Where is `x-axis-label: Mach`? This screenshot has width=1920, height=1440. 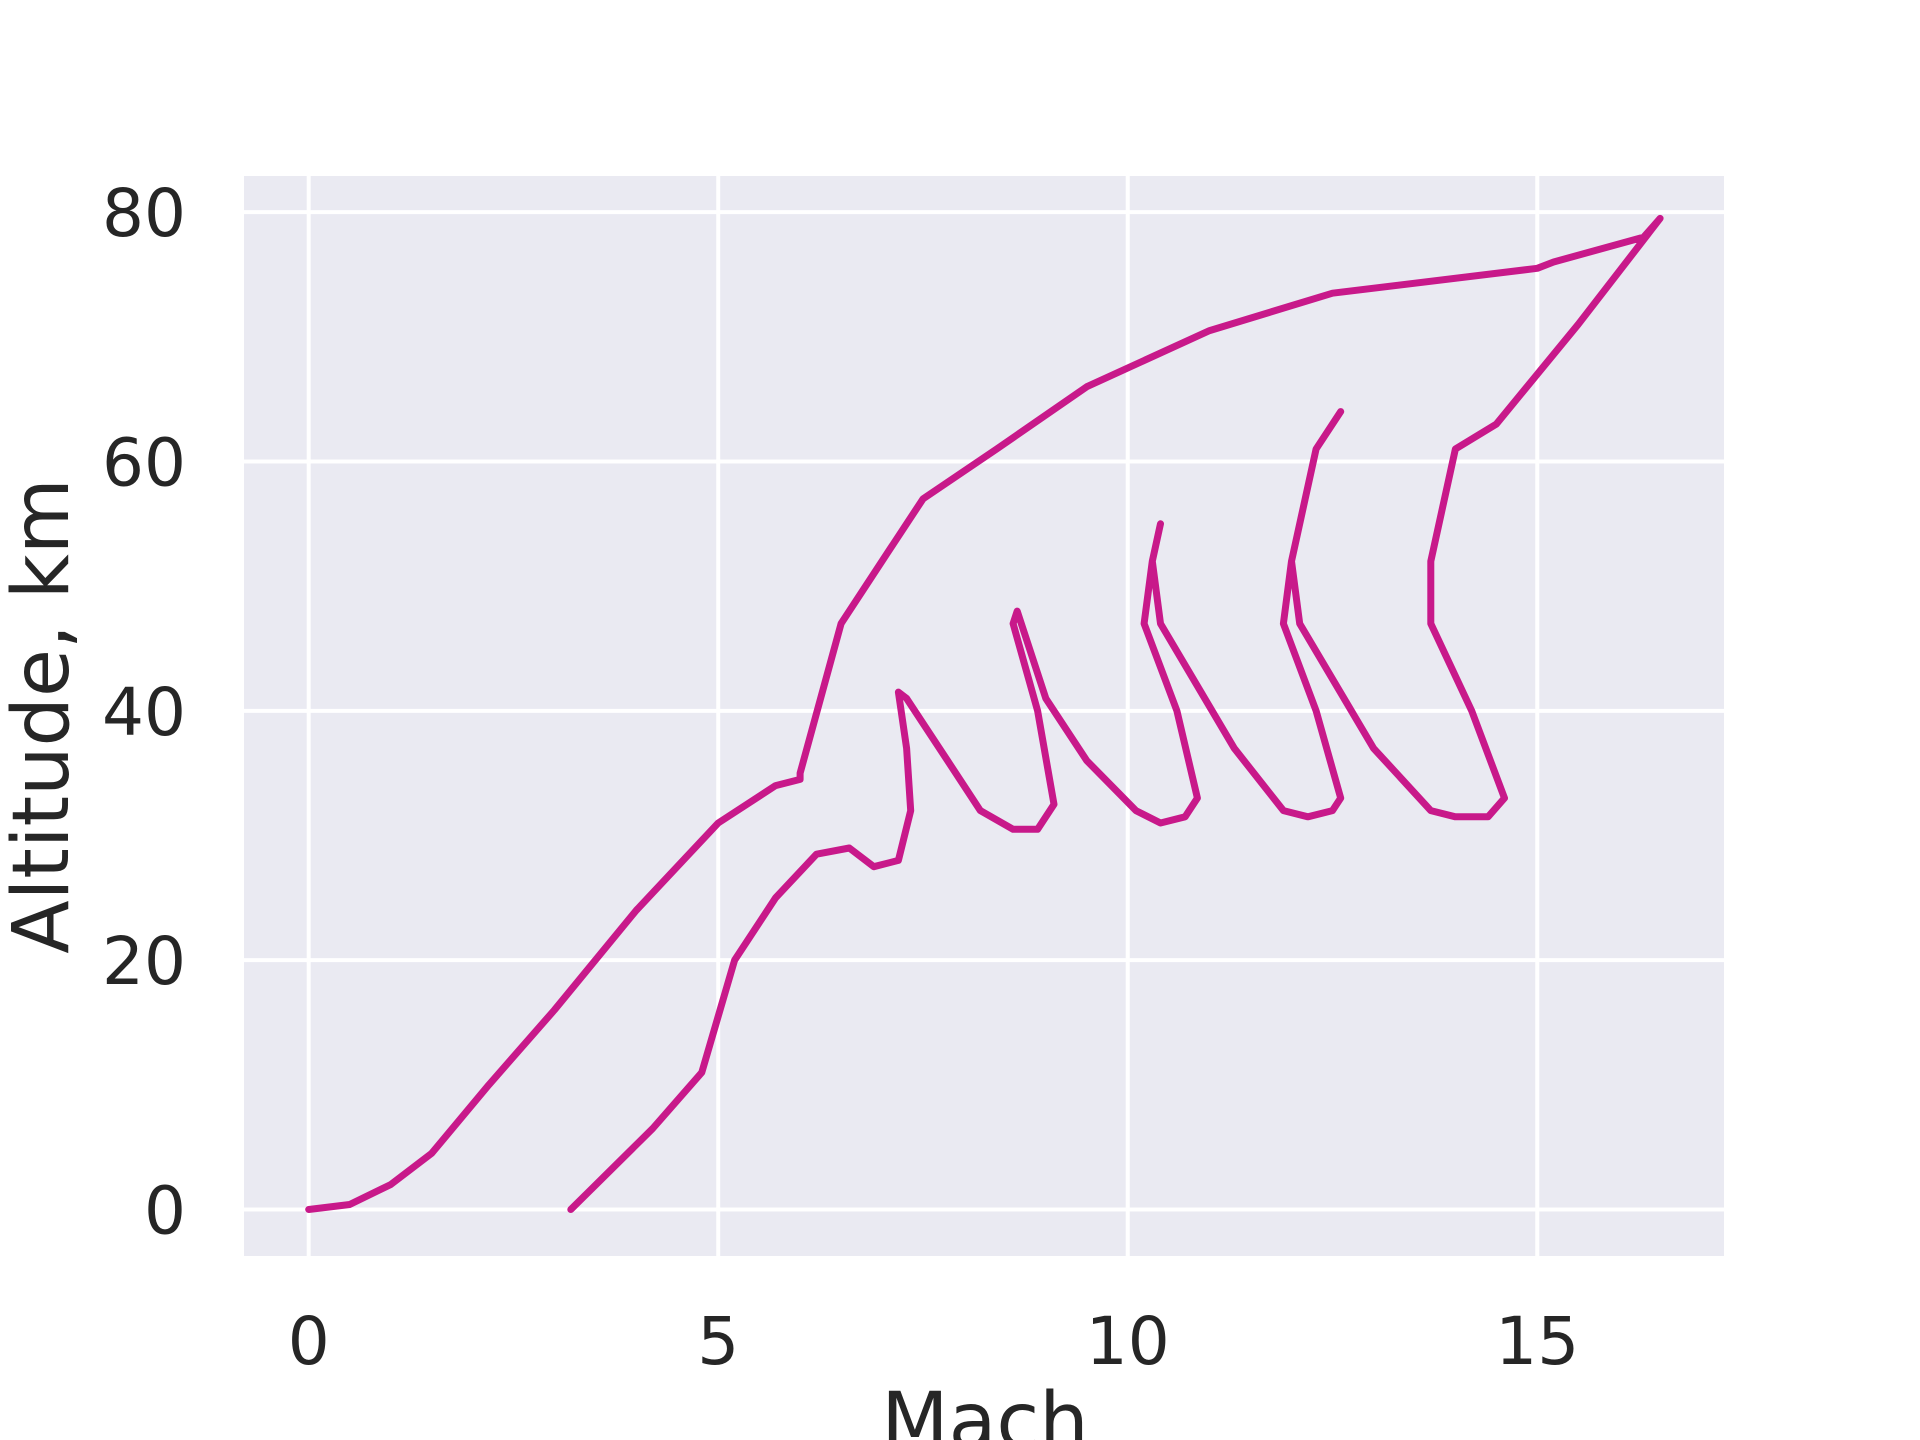 x-axis-label: Mach is located at coordinates (984, 1408).